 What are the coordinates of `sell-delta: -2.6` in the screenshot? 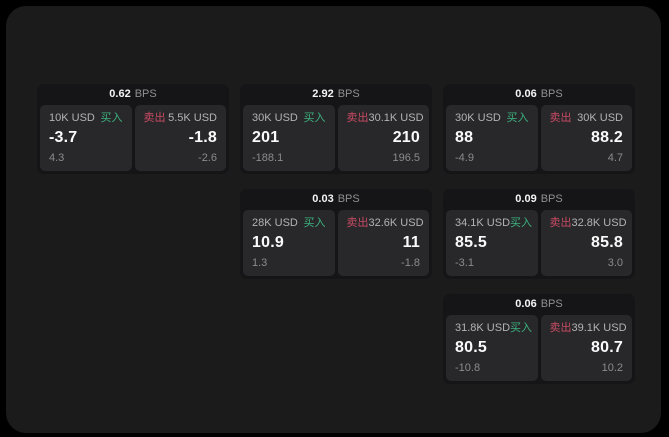 It's located at (207, 158).